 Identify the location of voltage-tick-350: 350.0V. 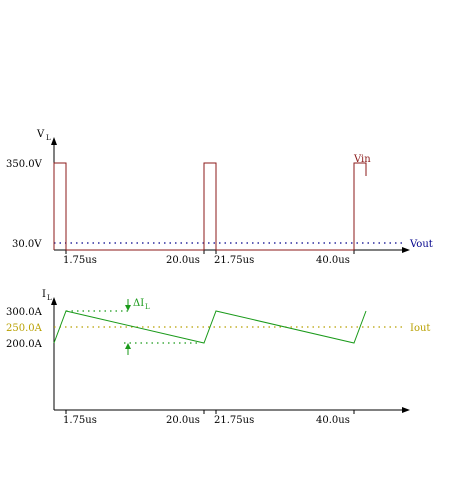
(24, 164).